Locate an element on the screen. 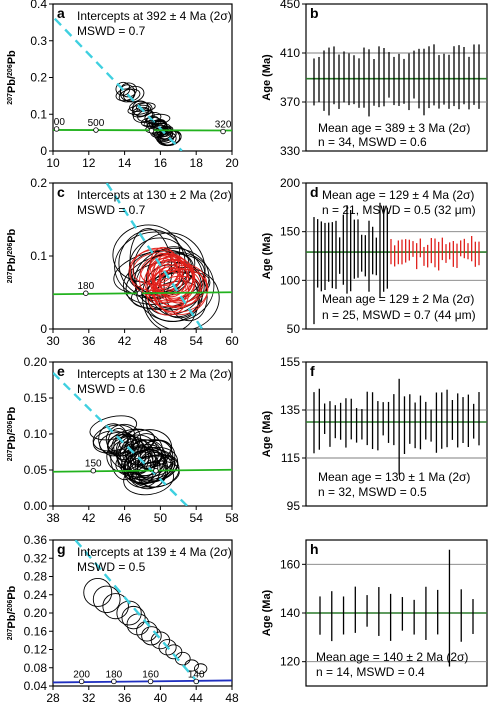 The width and height of the screenshot is (500, 707). plot-area: 180 is located at coordinates (142, 256).